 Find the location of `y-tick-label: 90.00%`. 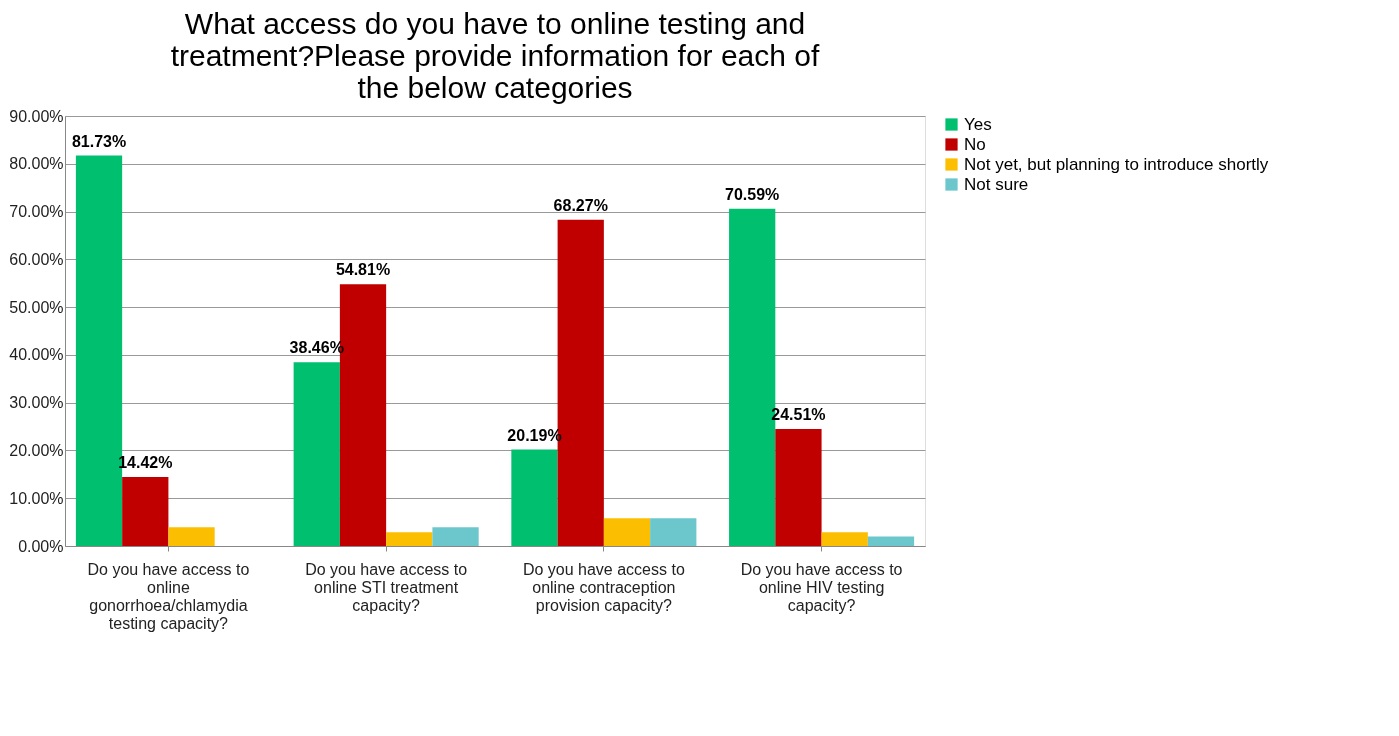

y-tick-label: 90.00% is located at coordinates (36, 116).